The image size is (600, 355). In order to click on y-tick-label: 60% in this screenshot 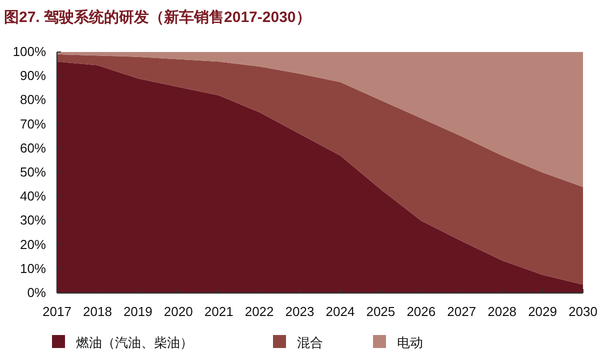, I will do `click(33, 148)`.